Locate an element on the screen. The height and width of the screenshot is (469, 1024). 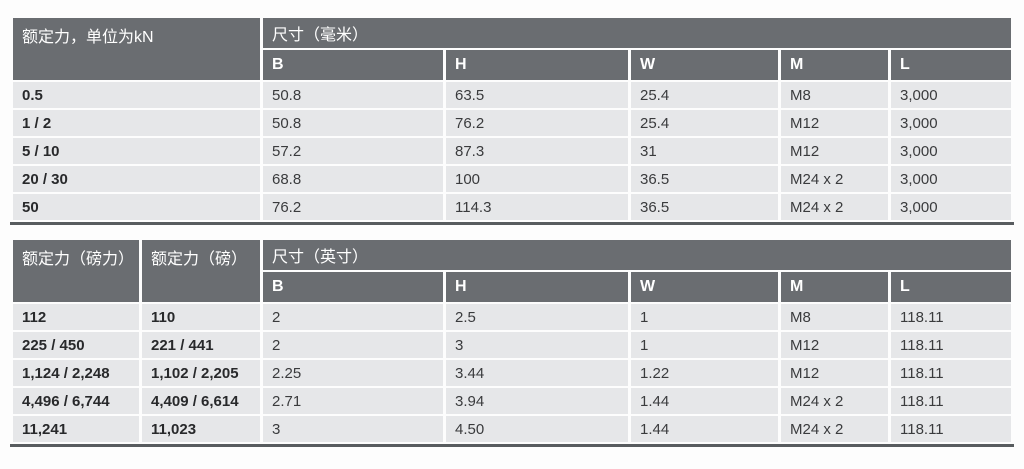
rated-force-lb-cell: 11,023 is located at coordinates (201, 429).